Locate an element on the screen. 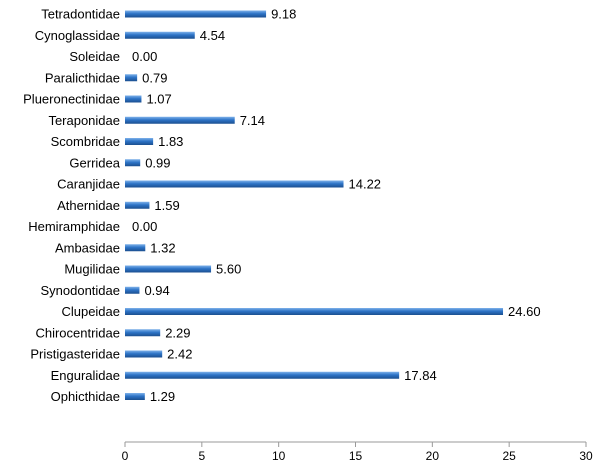  value-label-caranjidae: 14.22 is located at coordinates (365, 184).